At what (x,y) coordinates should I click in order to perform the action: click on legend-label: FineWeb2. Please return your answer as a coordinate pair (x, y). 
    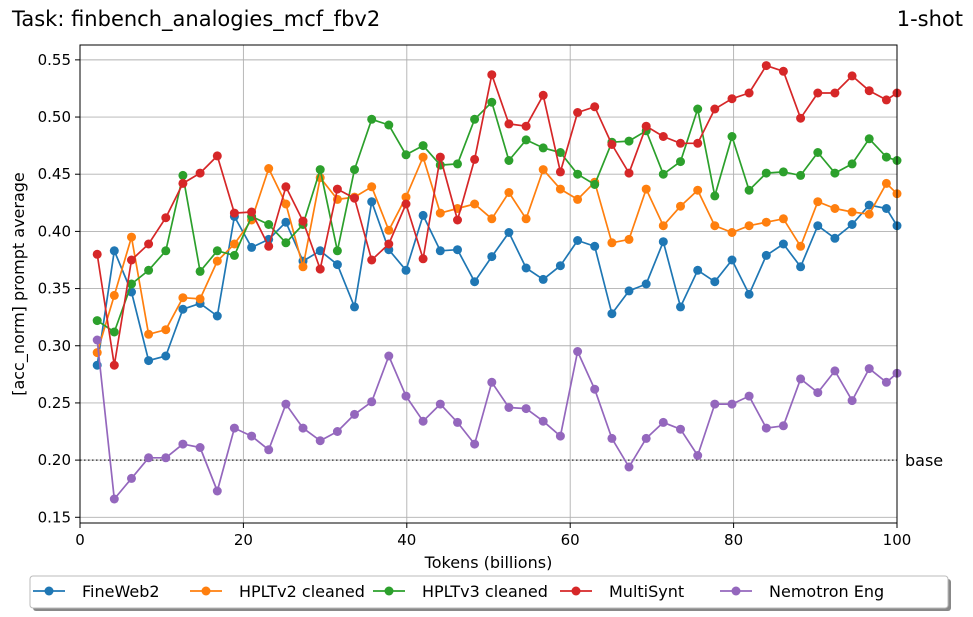
    Looking at the image, I should click on (121, 591).